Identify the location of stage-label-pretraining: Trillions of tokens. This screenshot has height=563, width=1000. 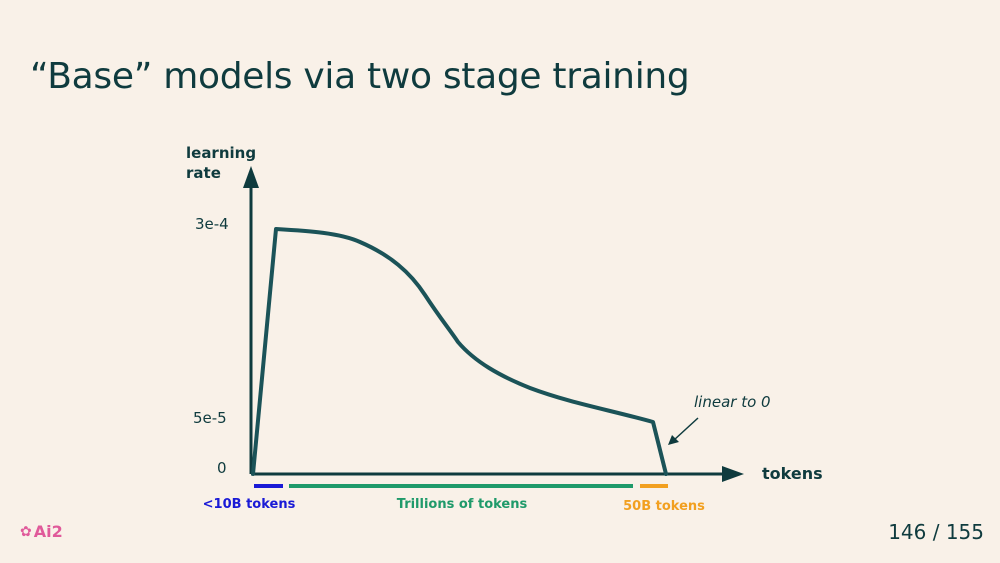
(462, 504).